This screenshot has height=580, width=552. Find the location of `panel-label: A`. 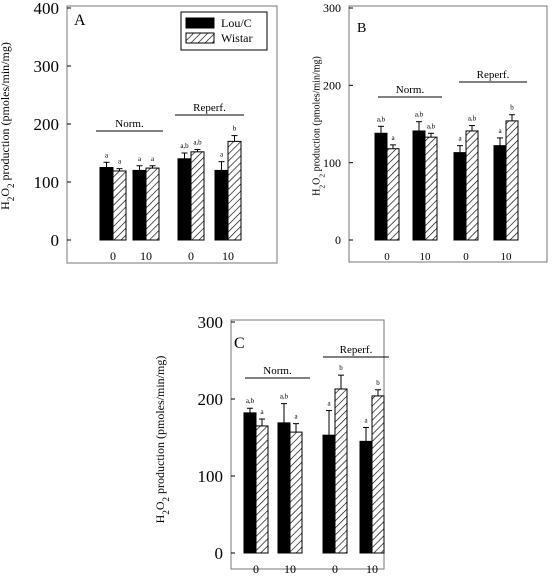

panel-label: A is located at coordinates (80, 20).